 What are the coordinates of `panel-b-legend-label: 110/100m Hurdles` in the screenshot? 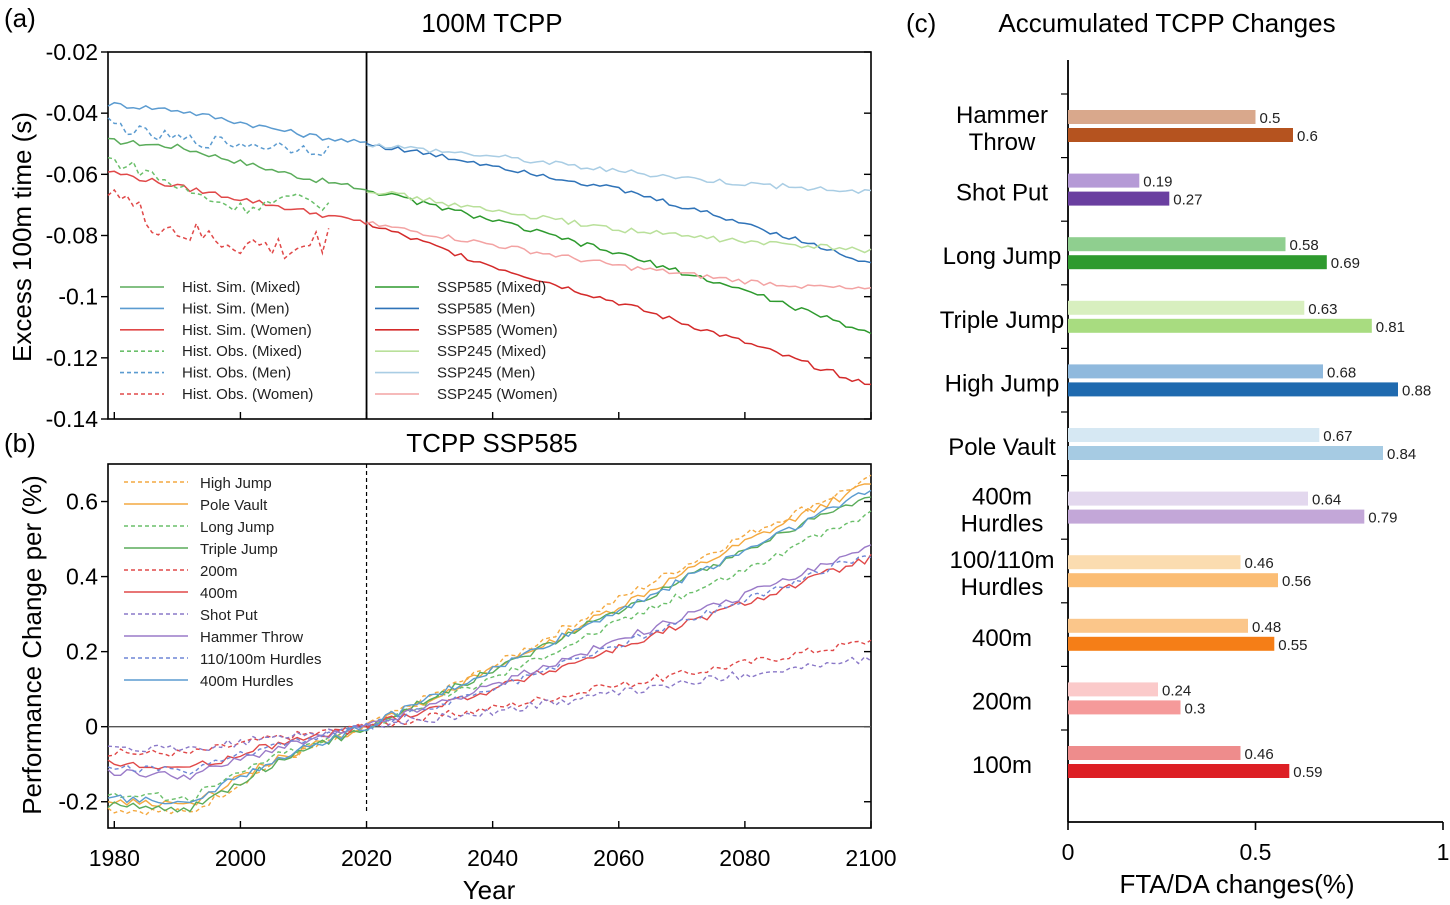 It's located at (260, 659).